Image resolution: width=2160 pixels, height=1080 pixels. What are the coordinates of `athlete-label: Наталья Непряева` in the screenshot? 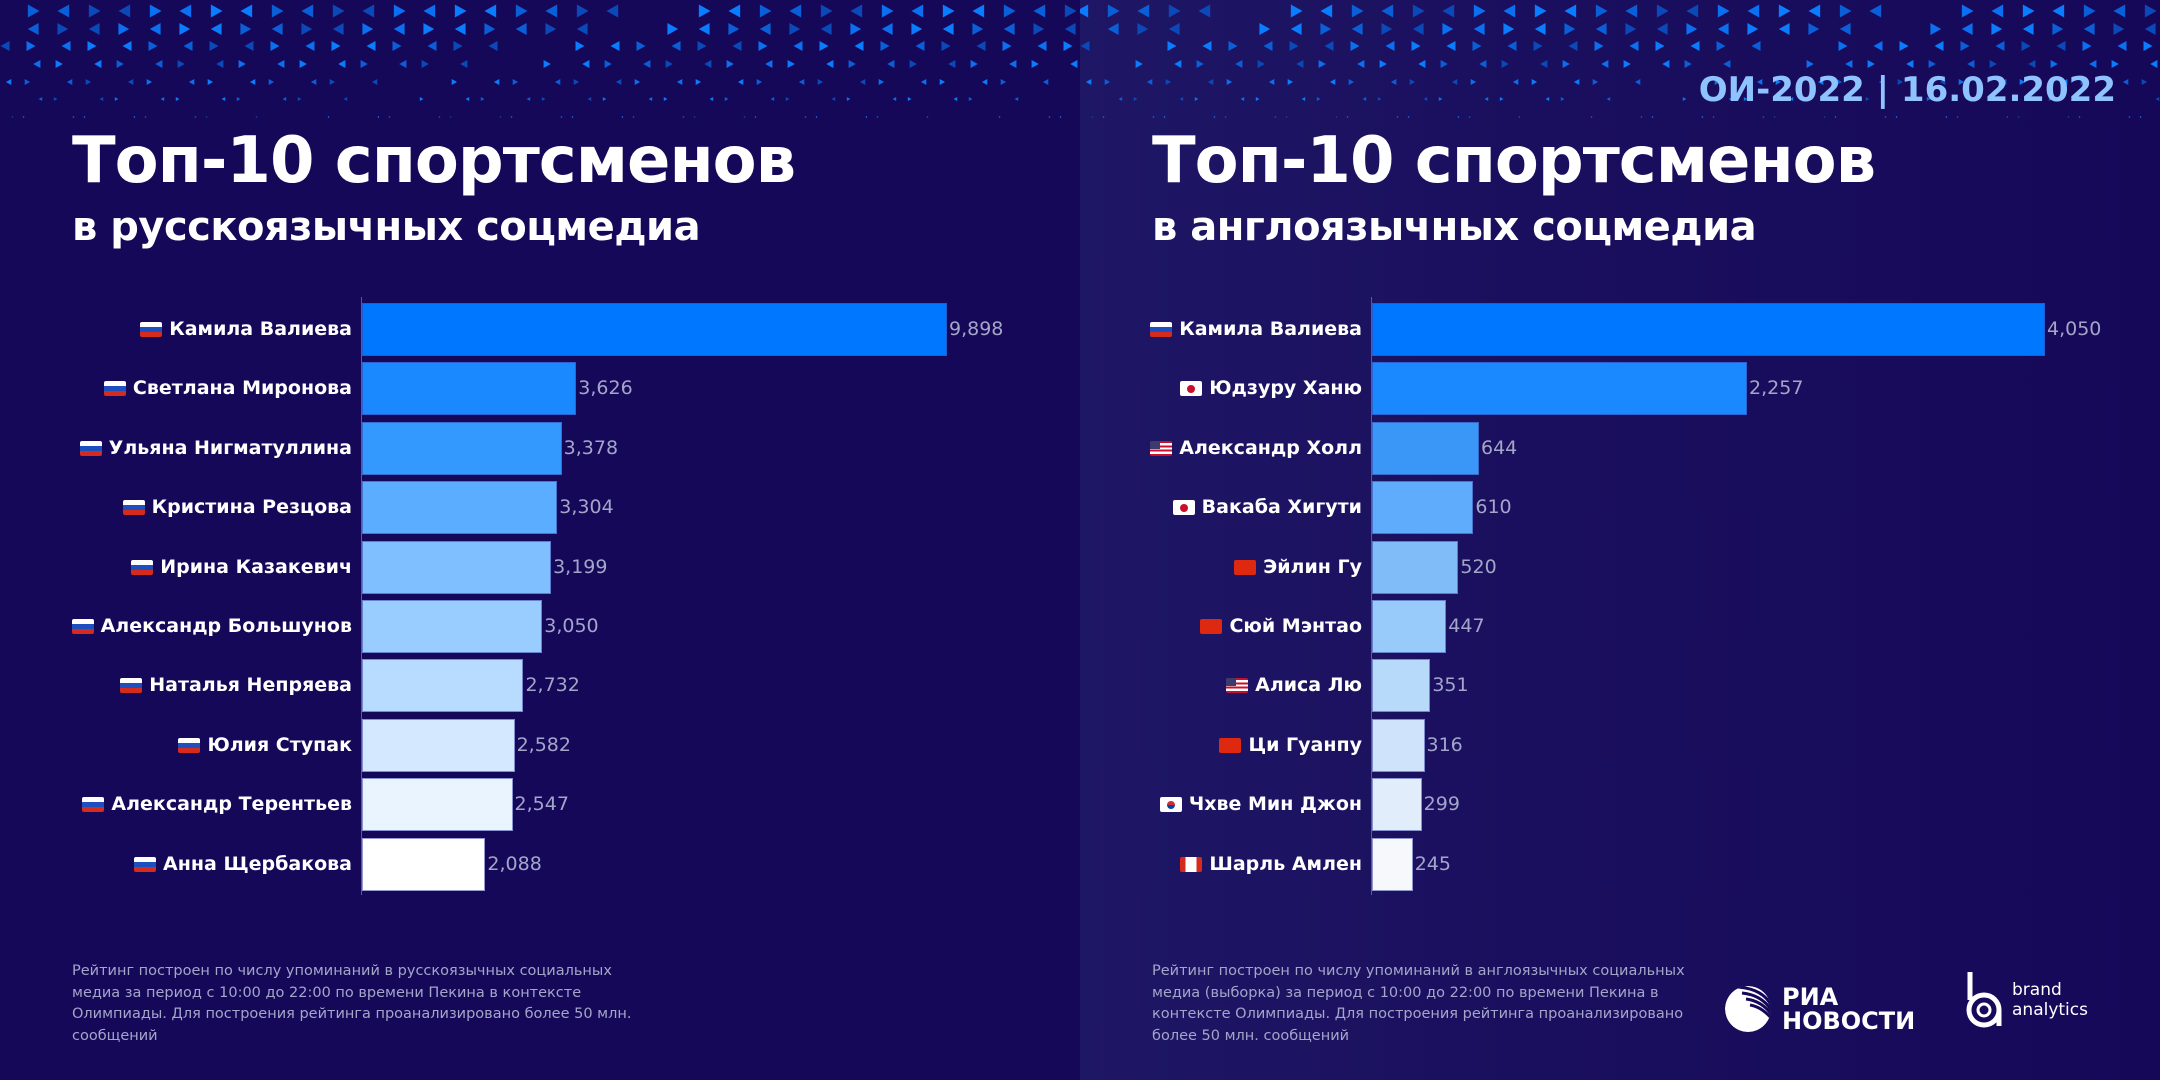 It's located at (236, 685).